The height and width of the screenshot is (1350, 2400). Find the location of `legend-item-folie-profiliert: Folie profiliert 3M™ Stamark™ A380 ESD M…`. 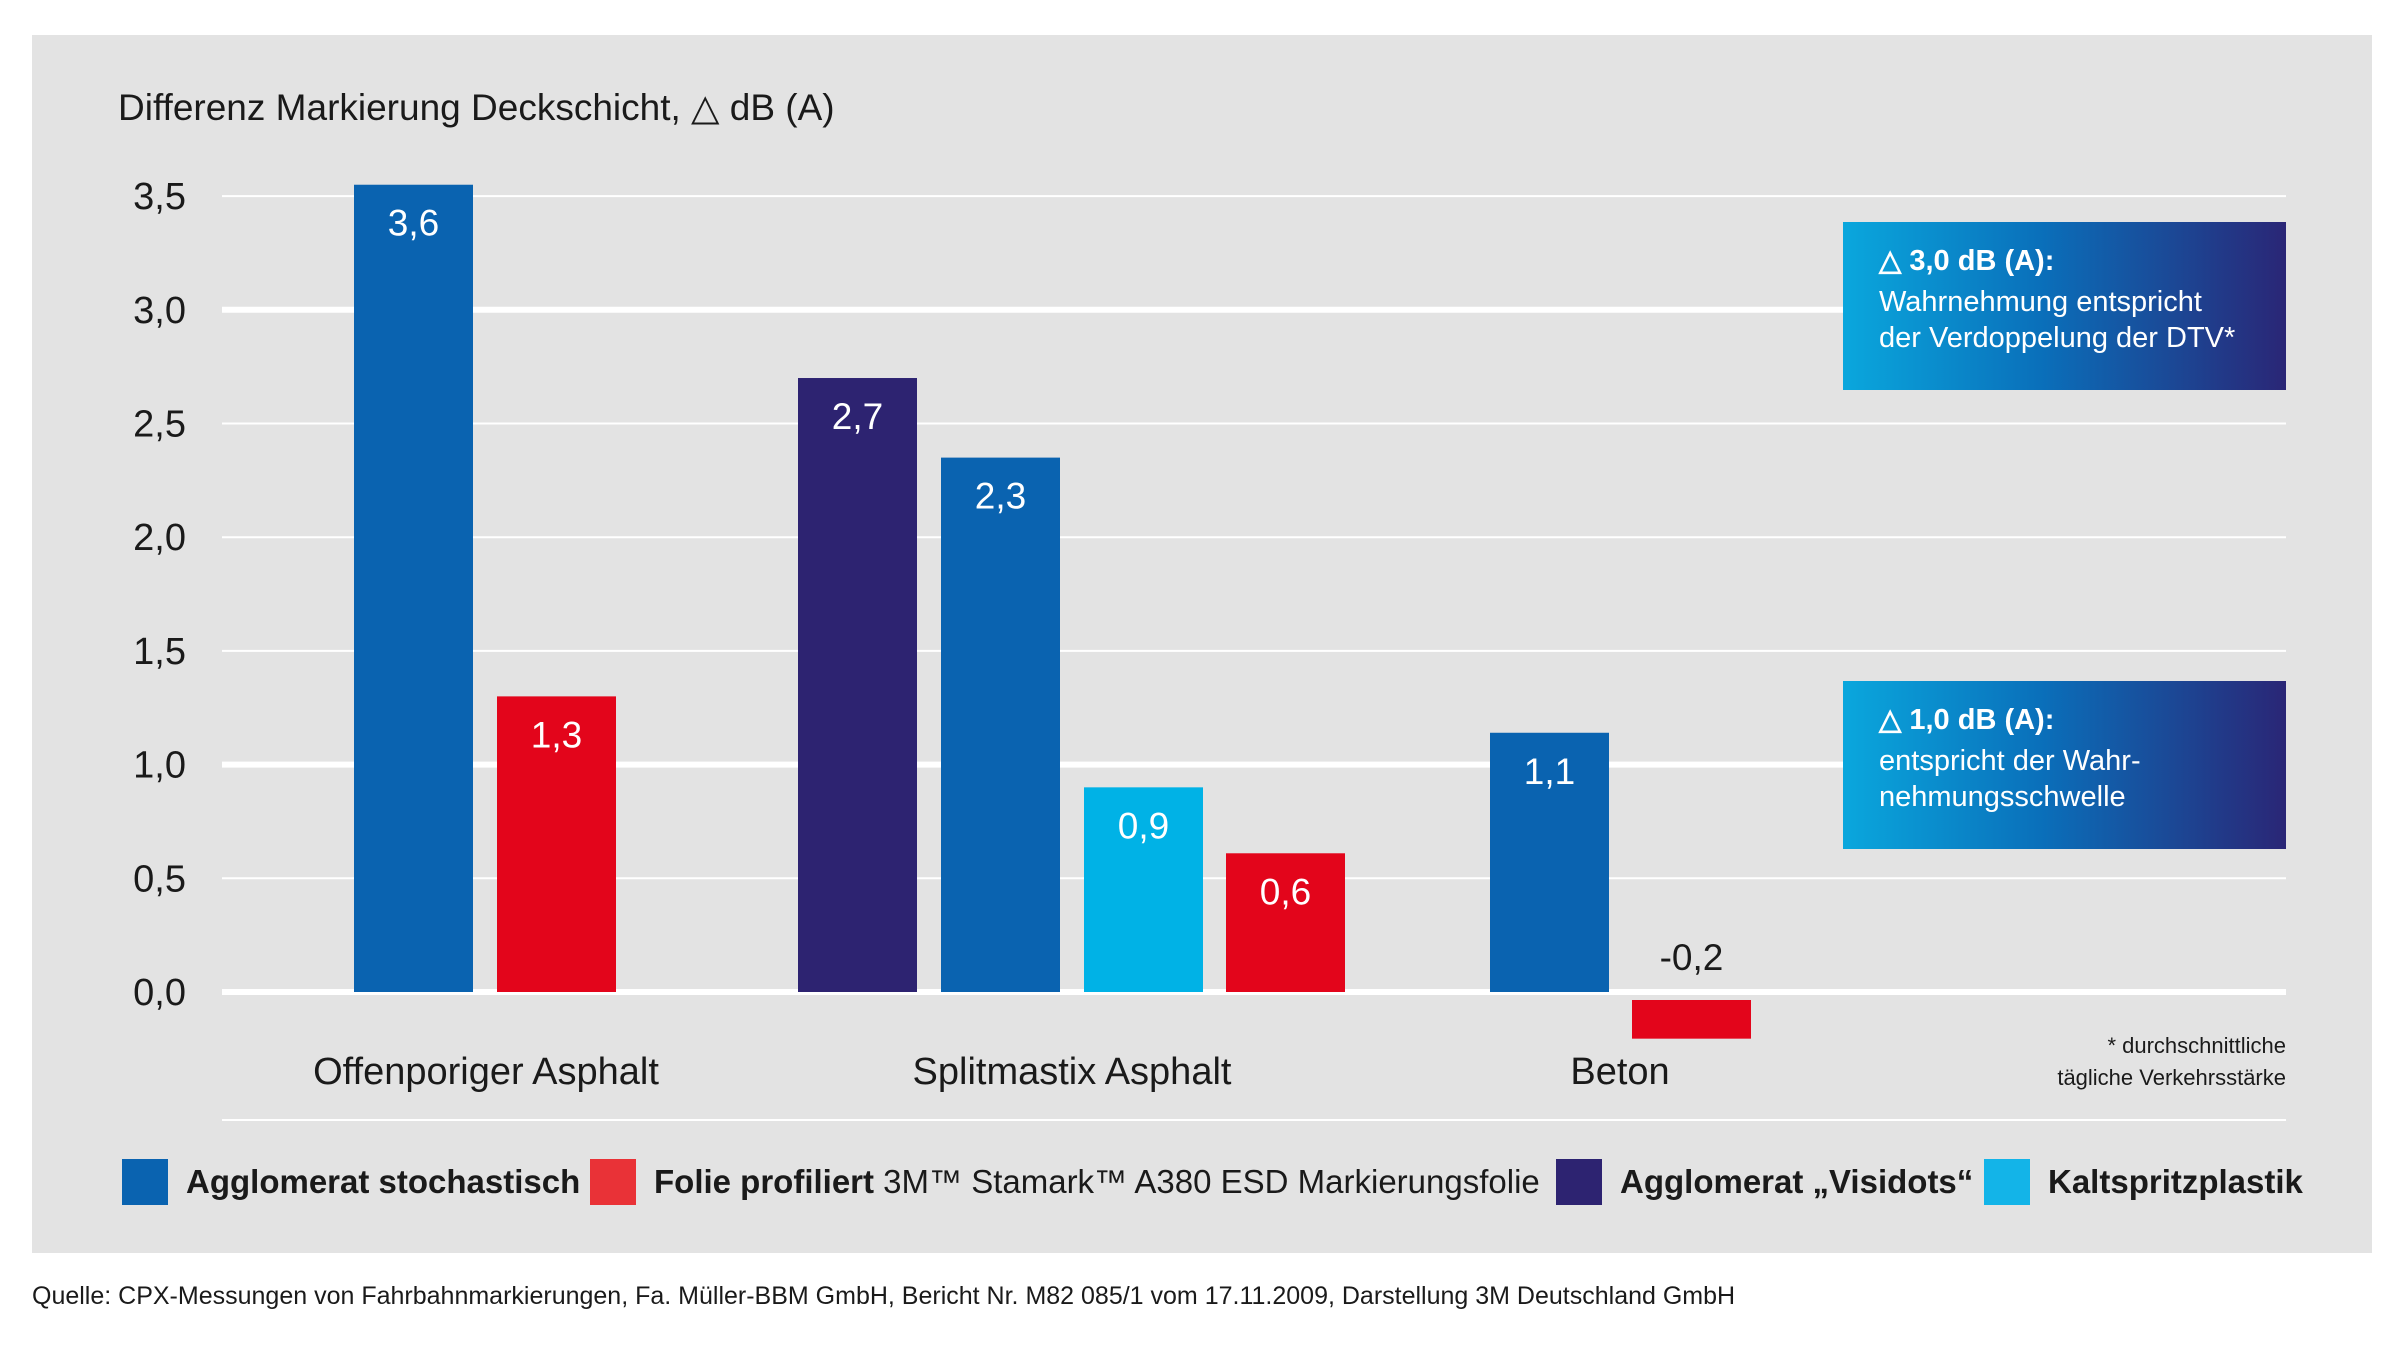

legend-item-folie-profiliert: Folie profiliert 3M™ Stamark™ A380 ESD M… is located at coordinates (1065, 1182).